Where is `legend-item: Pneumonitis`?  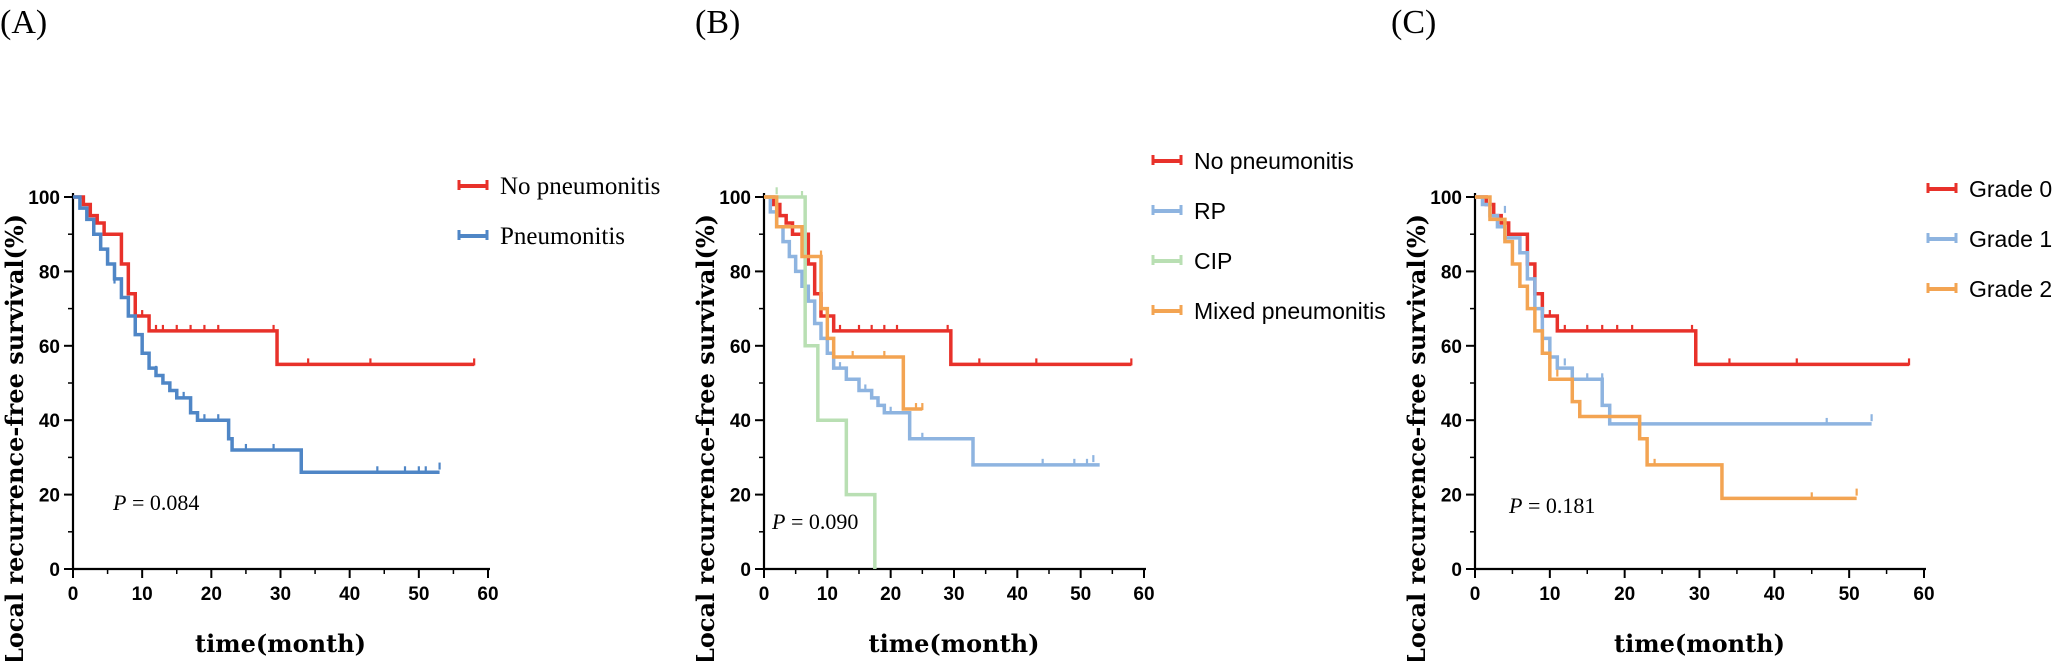
legend-item: Pneumonitis is located at coordinates (541, 236).